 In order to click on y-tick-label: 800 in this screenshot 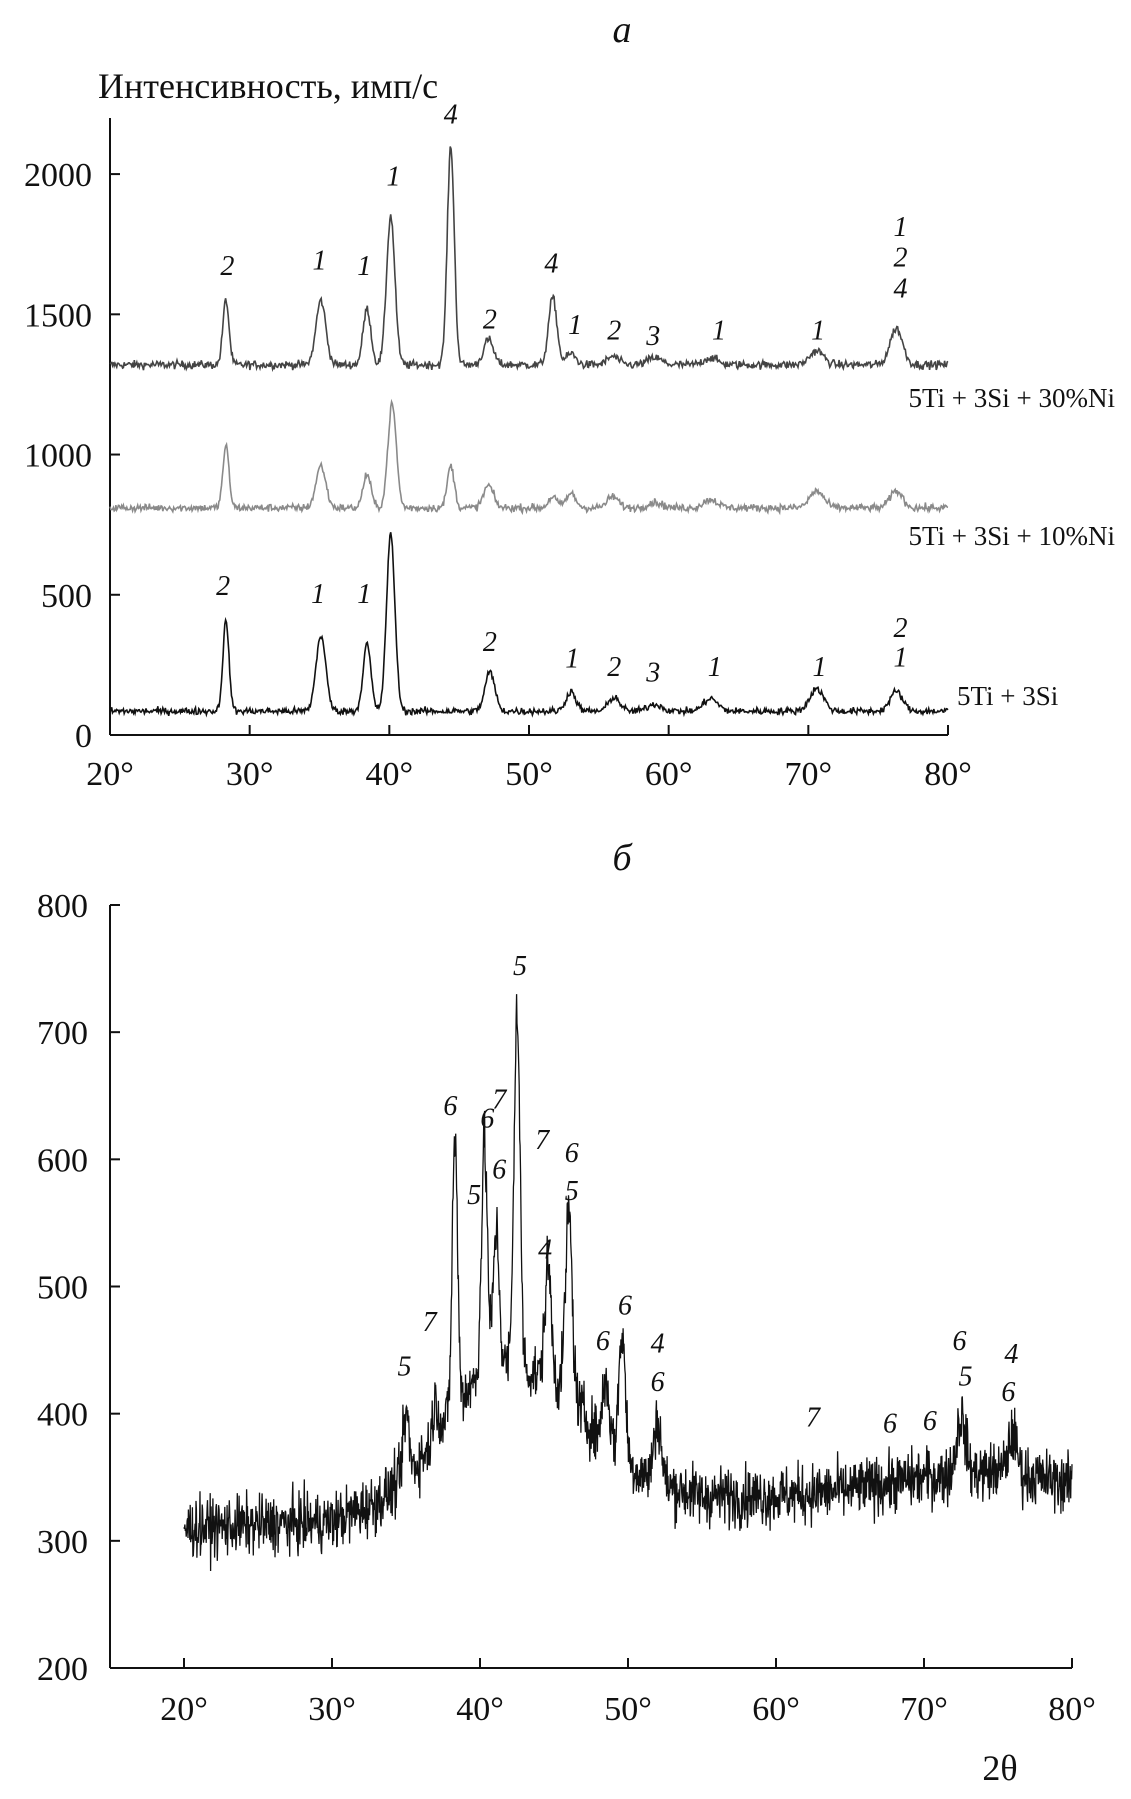, I will do `click(62, 906)`.